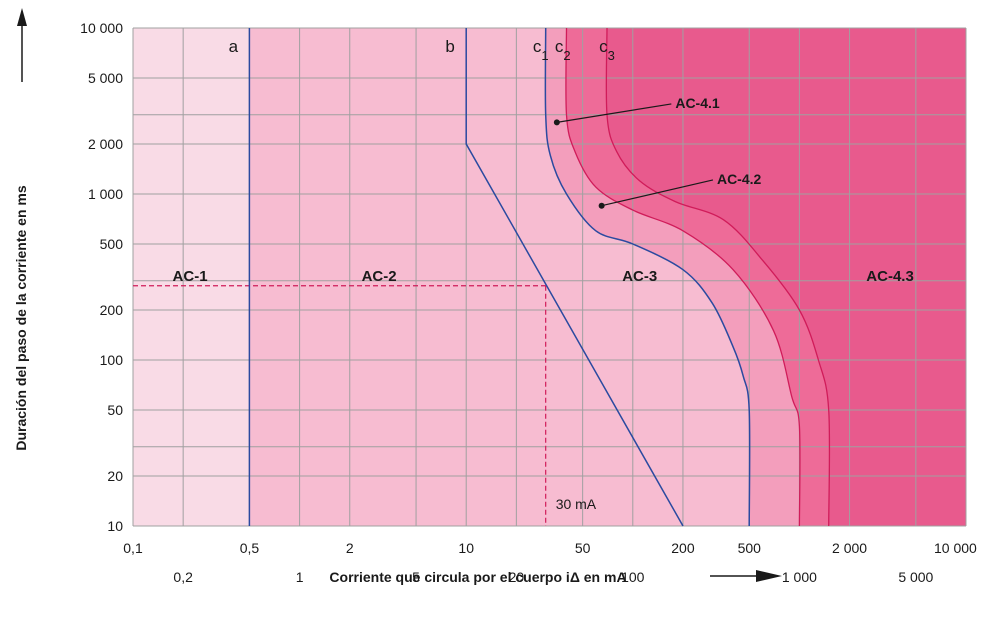 This screenshot has height=620, width=994. I want to click on y-tick-label: 500, so click(112, 244).